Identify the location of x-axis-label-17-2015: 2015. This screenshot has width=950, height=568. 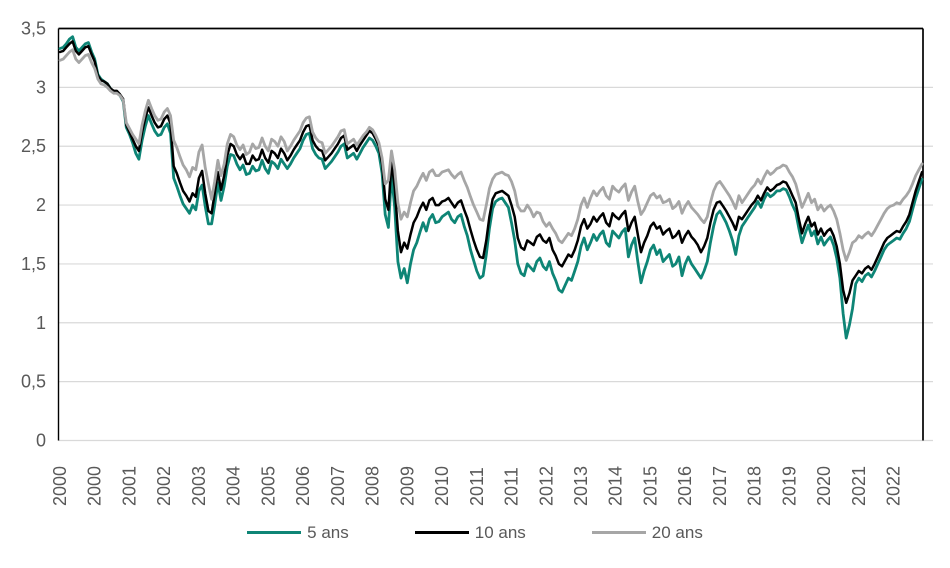
(650, 486).